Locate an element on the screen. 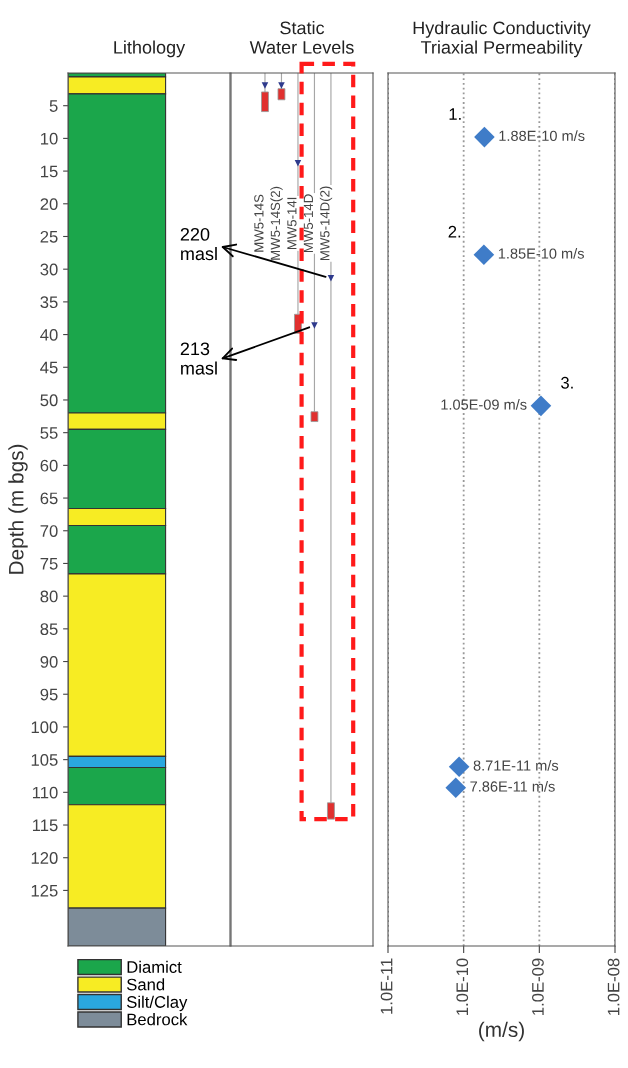 The height and width of the screenshot is (1068, 628). y-tick-label: 5 is located at coordinates (53, 106).